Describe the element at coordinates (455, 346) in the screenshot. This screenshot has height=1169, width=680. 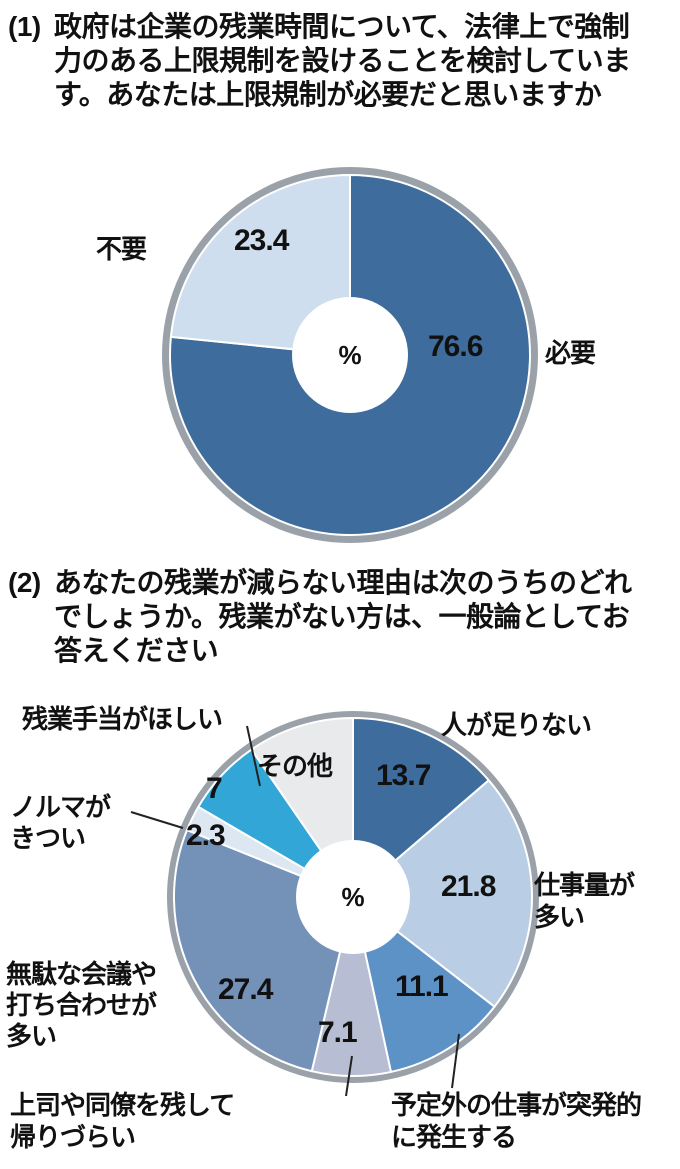
I see `q1-value-necessary: 76.6` at that location.